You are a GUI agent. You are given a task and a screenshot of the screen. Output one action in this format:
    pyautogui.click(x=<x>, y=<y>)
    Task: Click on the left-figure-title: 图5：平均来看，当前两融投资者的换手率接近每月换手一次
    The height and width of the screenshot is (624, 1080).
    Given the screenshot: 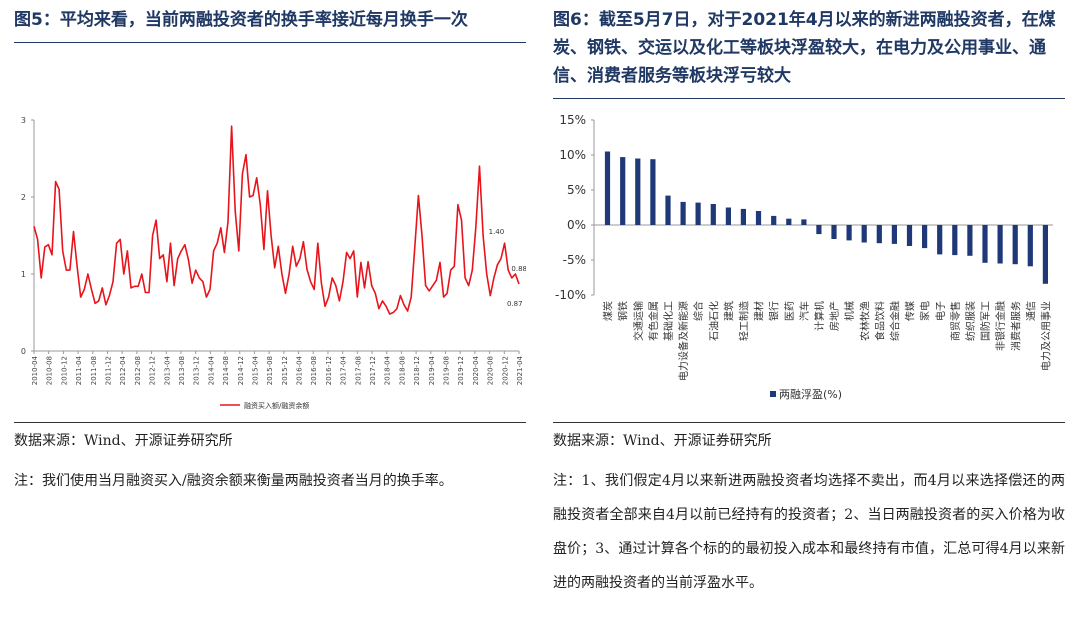 What is the action you would take?
    pyautogui.click(x=270, y=24)
    